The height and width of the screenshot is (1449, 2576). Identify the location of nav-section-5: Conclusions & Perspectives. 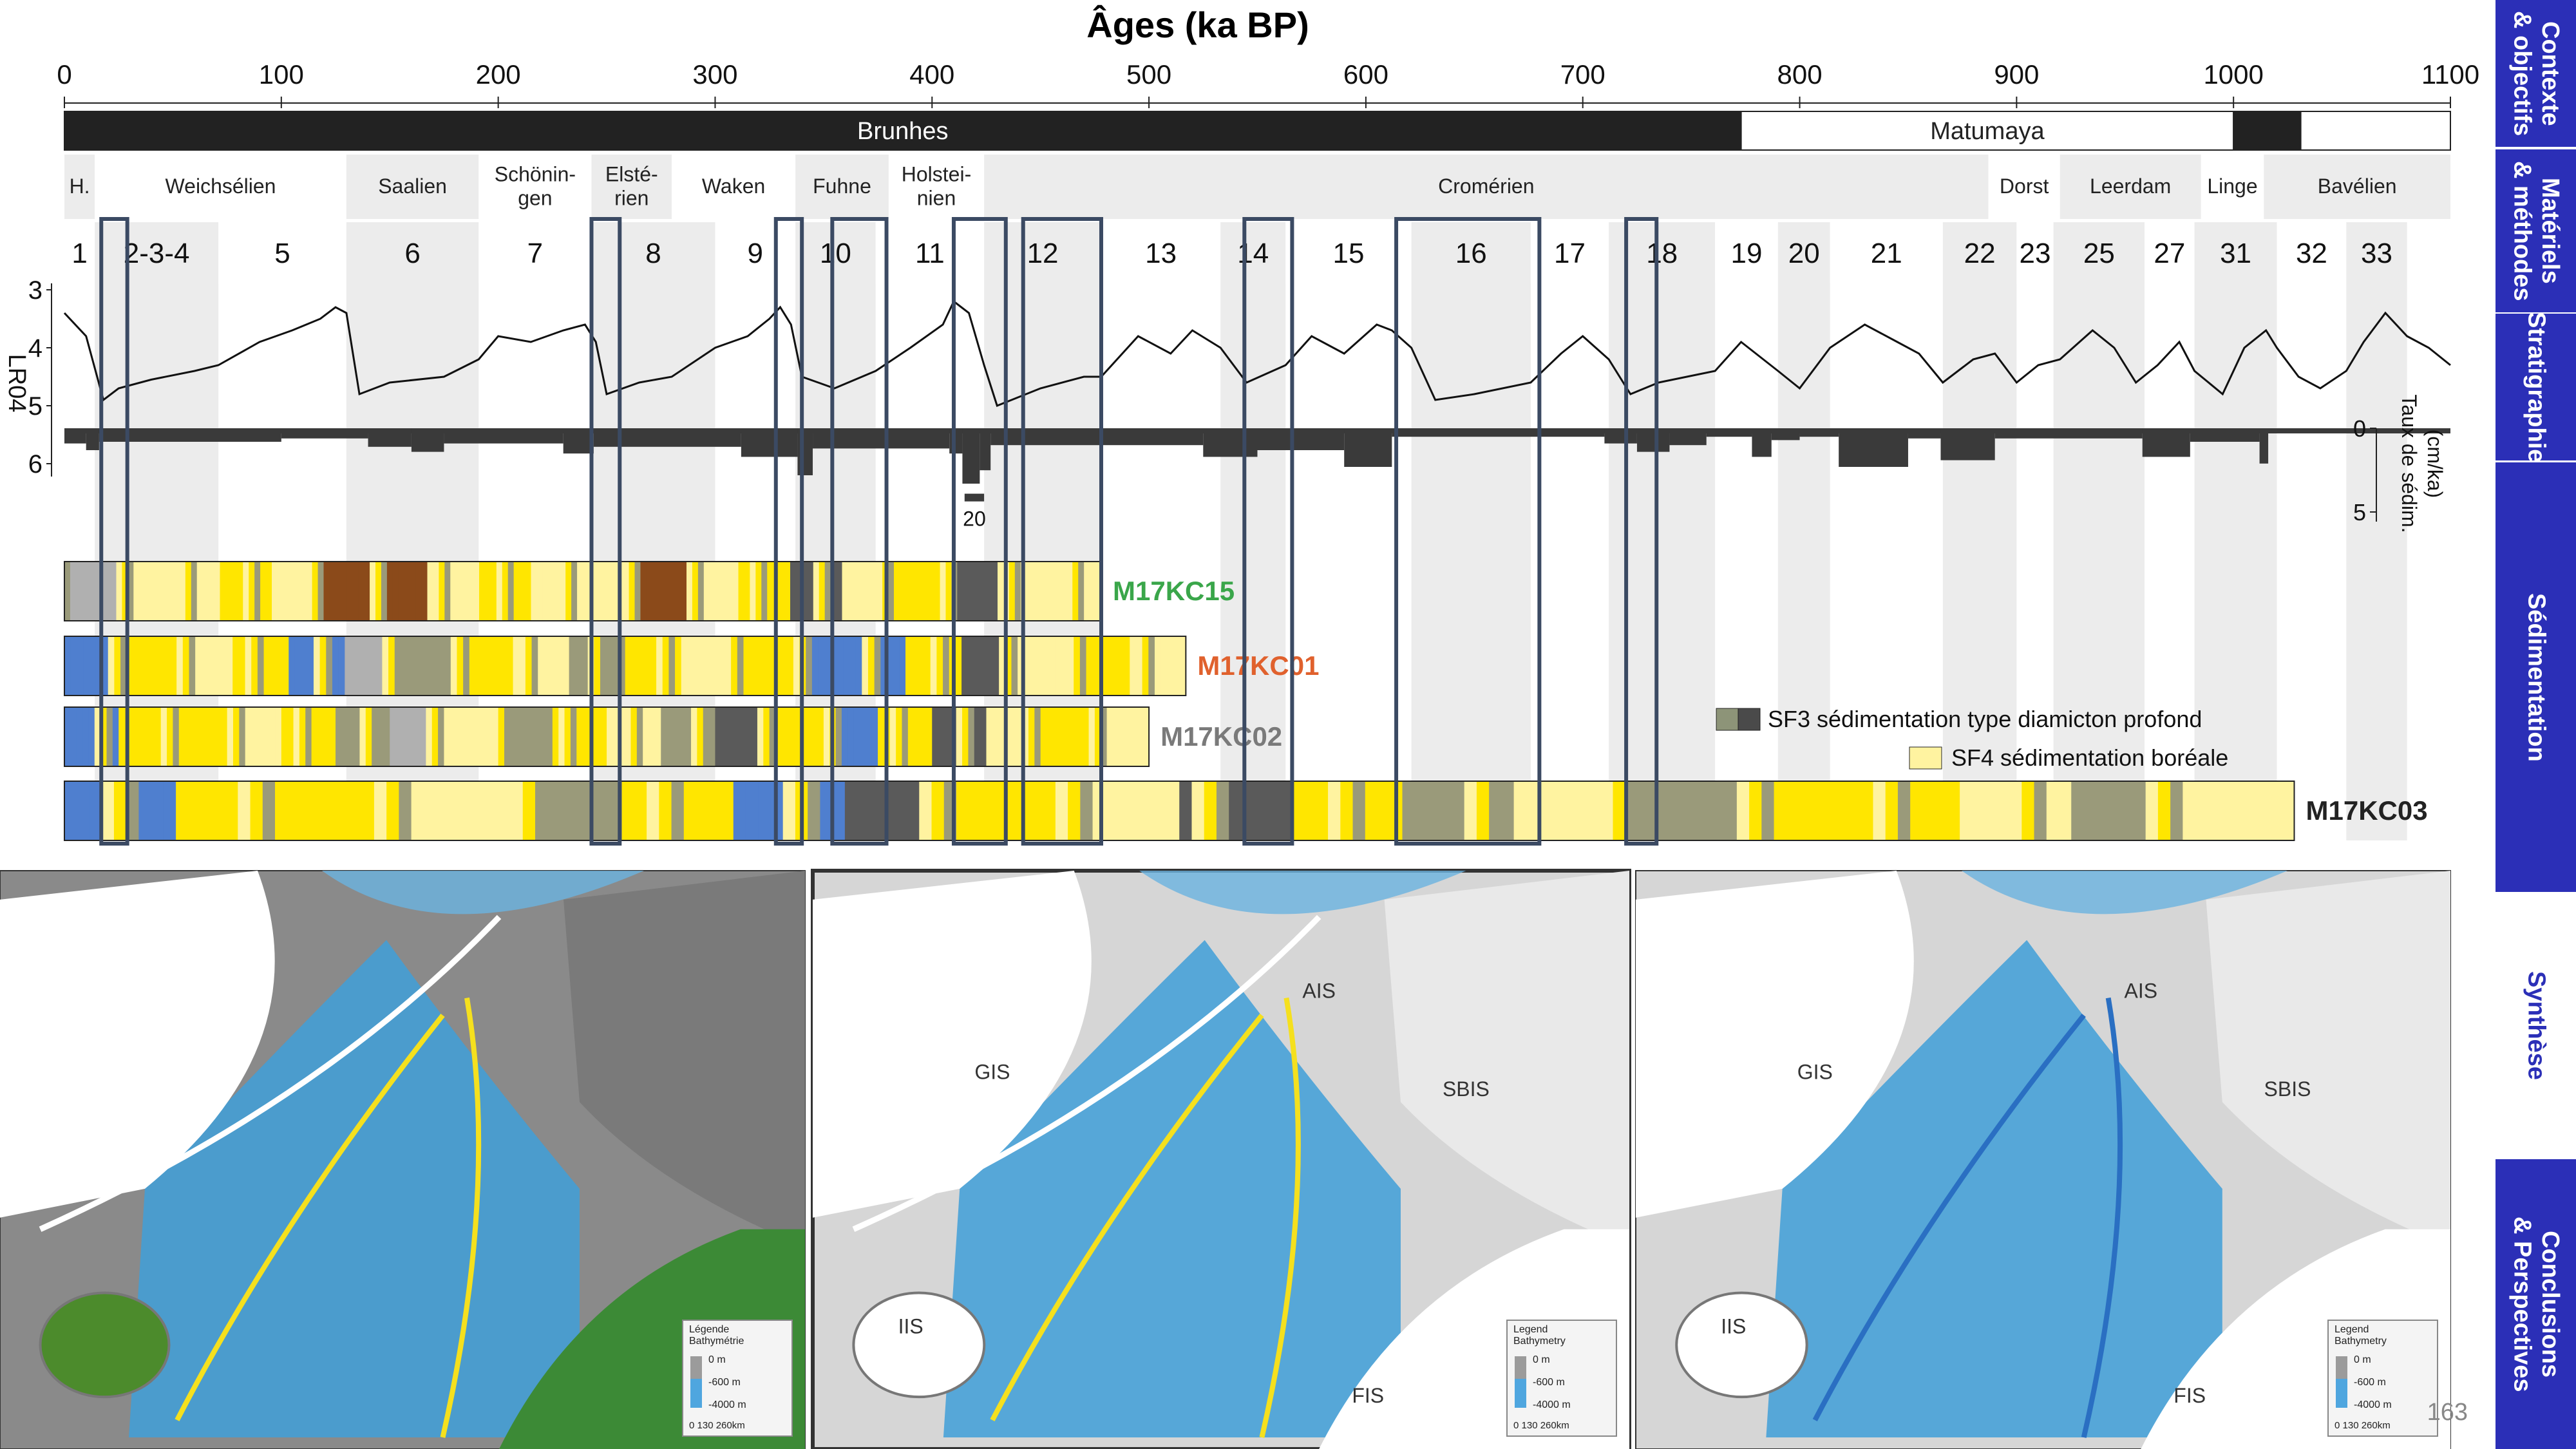
(2536, 1304).